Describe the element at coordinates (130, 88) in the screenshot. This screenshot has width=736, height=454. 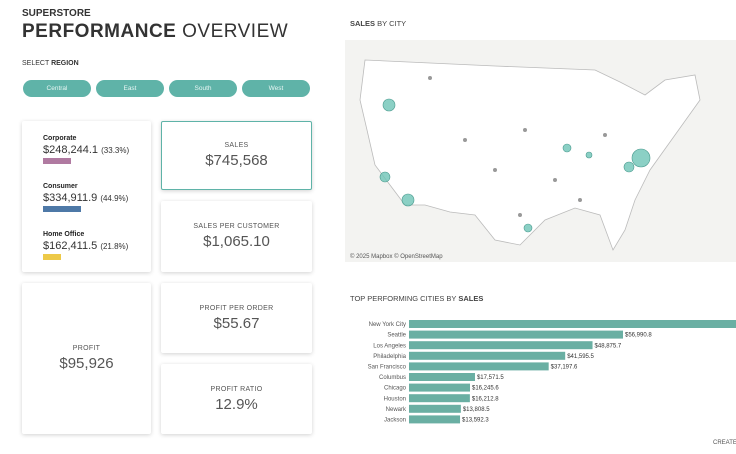
I see `region-button: East` at that location.